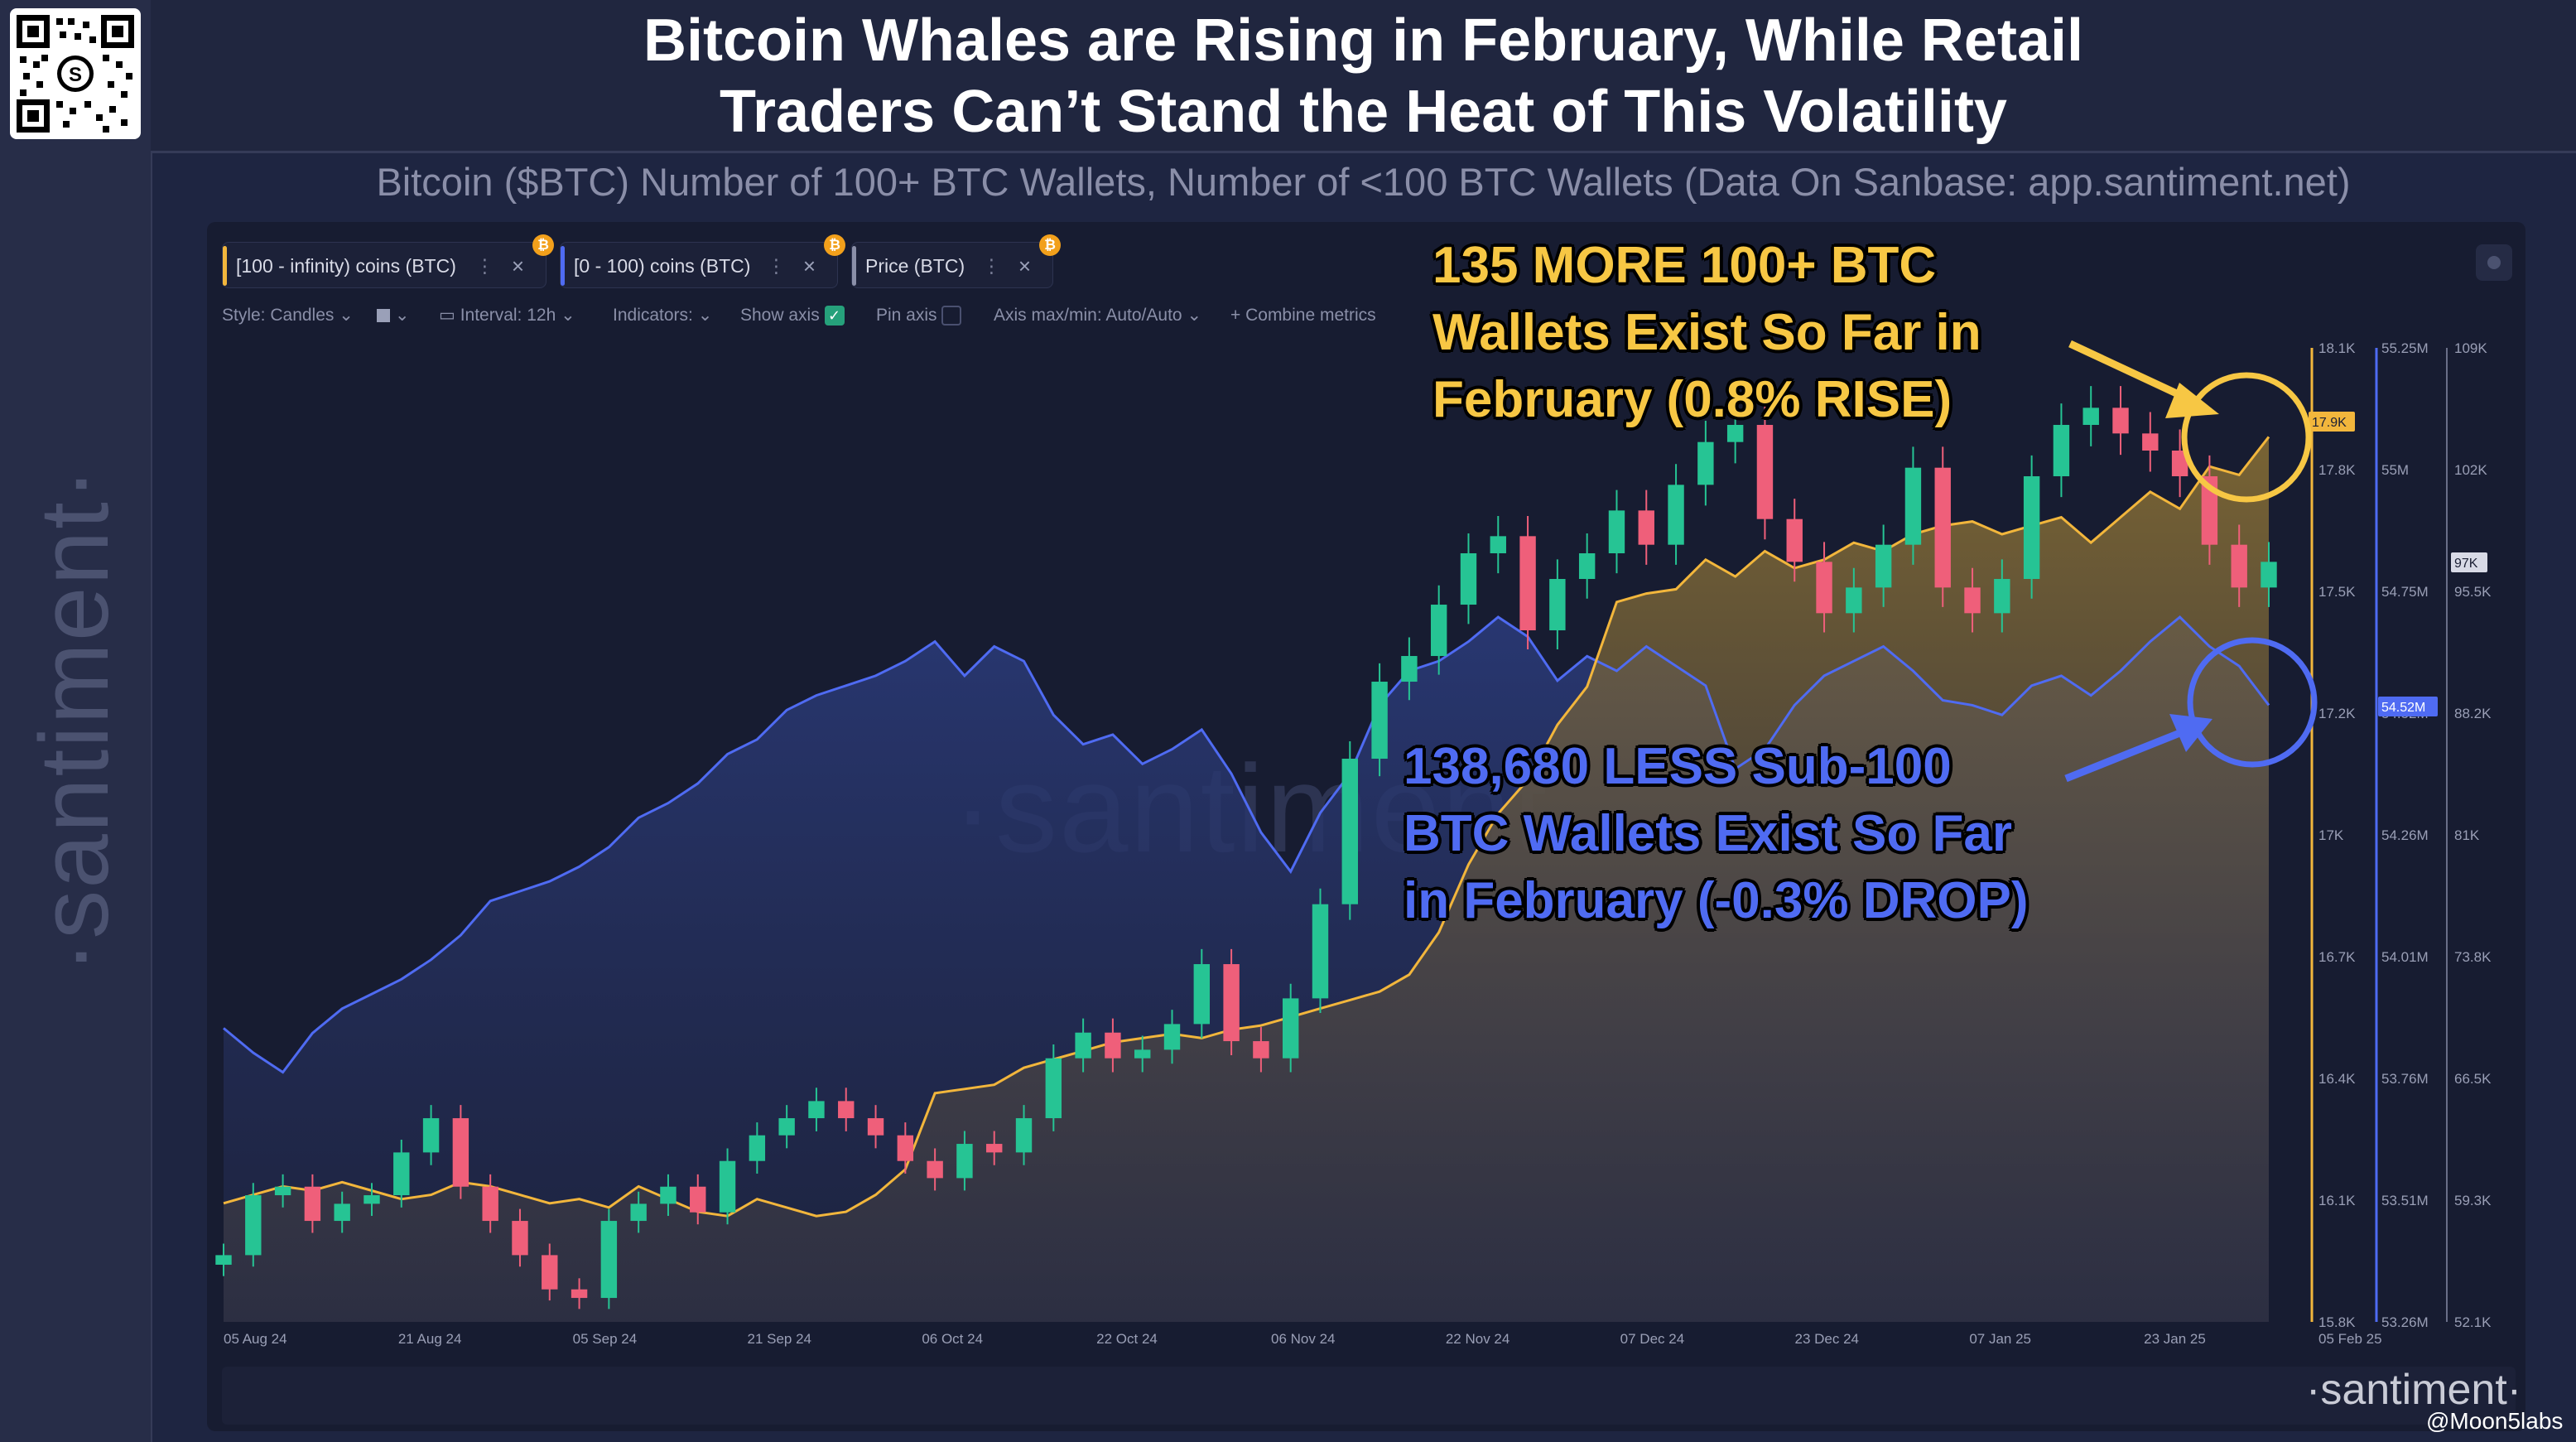 This screenshot has width=2576, height=1442. I want to click on whales-arrow-shaft, so click(2132, 373).